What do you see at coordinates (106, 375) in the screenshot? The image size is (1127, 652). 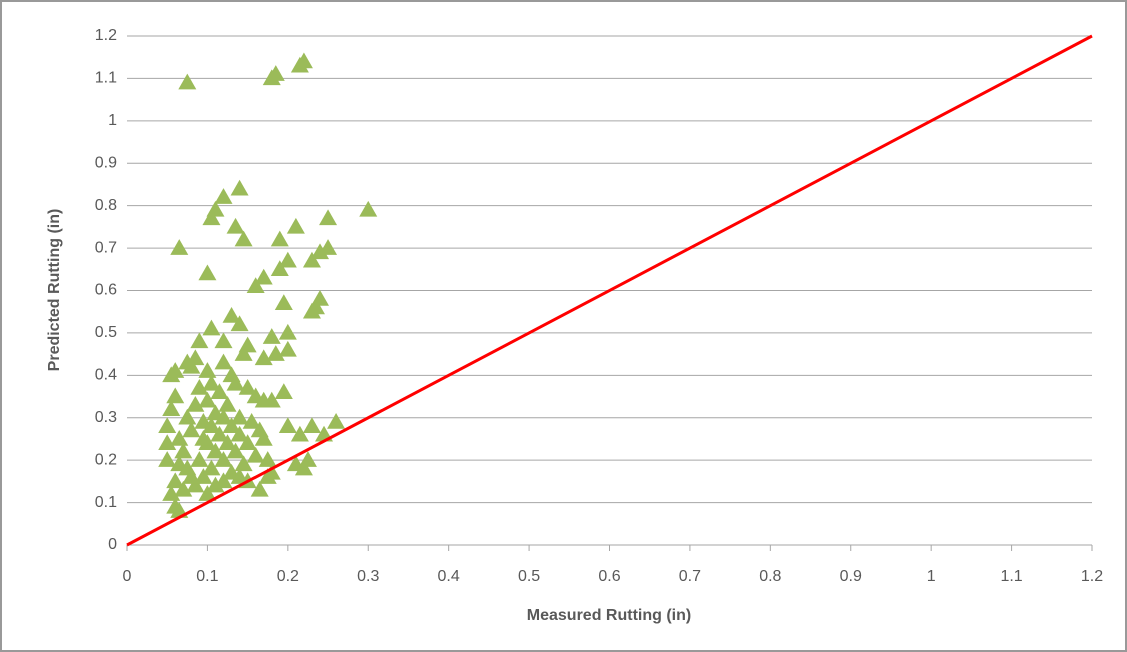 I see `y-tick-label: 0.4` at bounding box center [106, 375].